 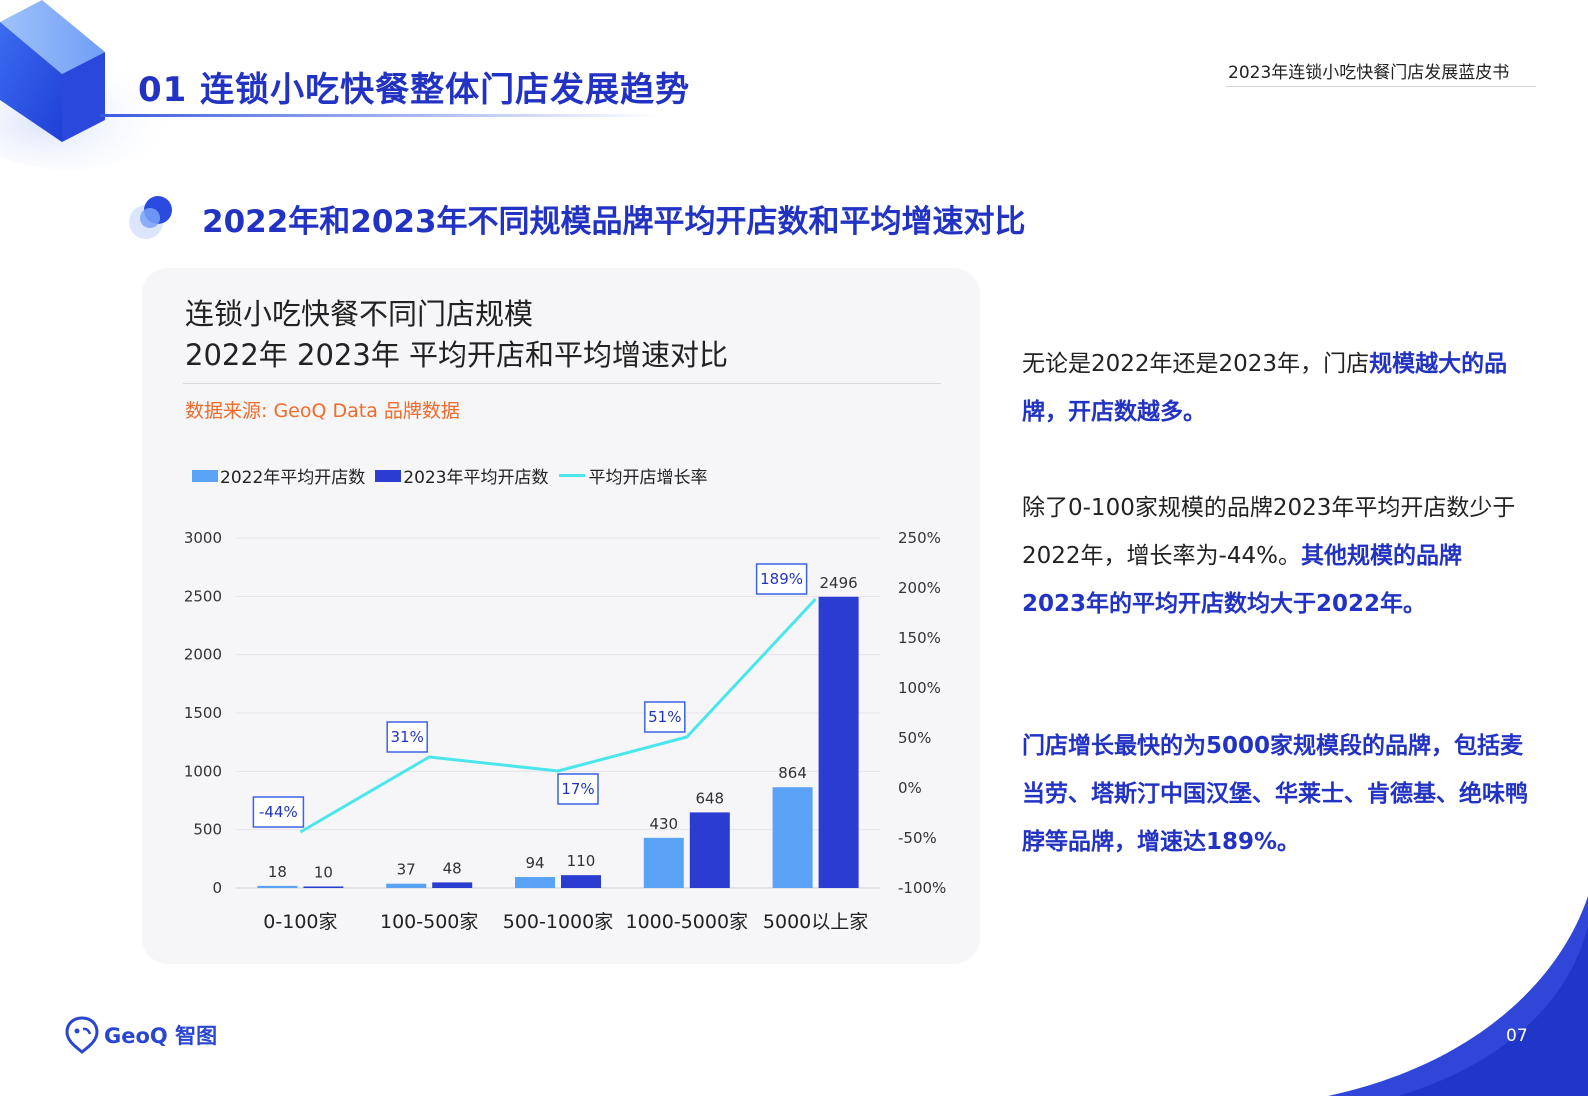 I want to click on chart-section-subtitle: 2022年和2023年不同规模品牌平均开店数和平均增速对比, so click(x=614, y=222).